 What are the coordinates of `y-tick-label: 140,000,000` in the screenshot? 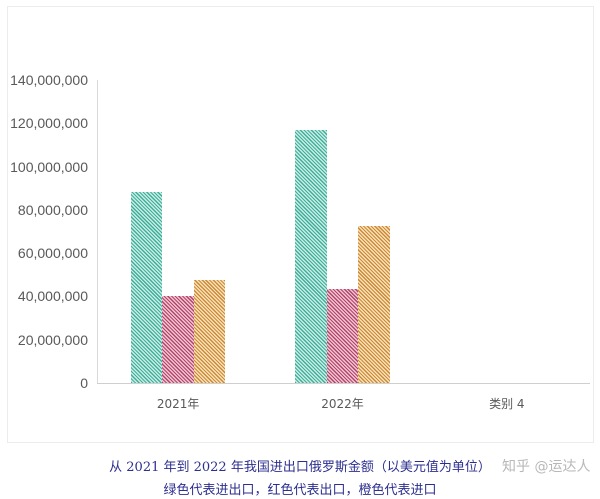 It's located at (49, 80).